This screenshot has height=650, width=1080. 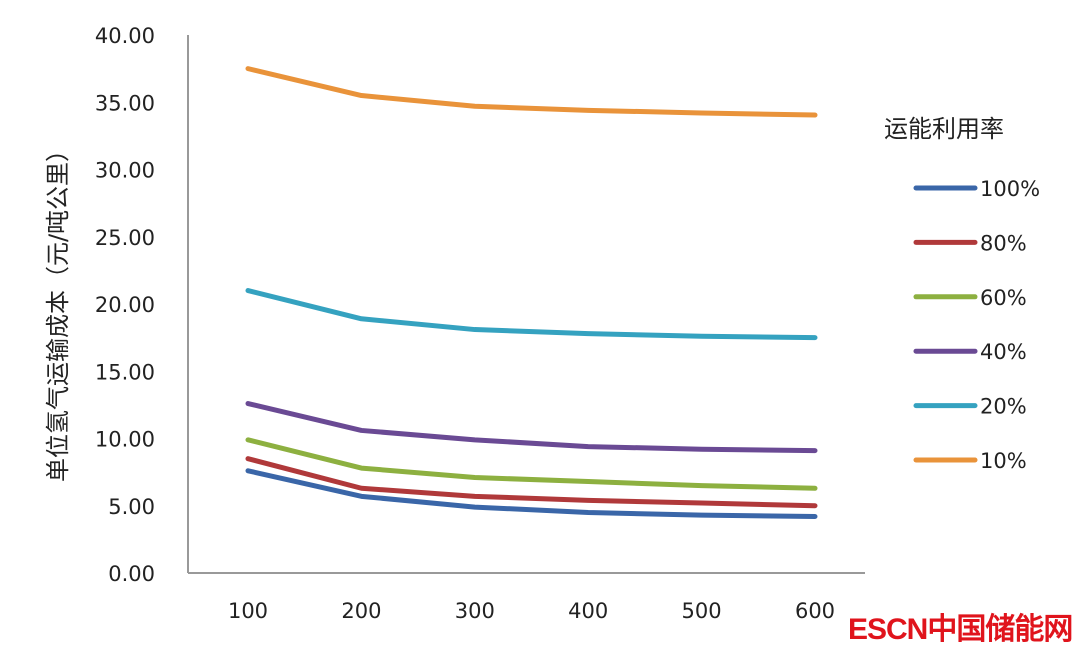 I want to click on series-line-80pct, so click(x=531, y=482).